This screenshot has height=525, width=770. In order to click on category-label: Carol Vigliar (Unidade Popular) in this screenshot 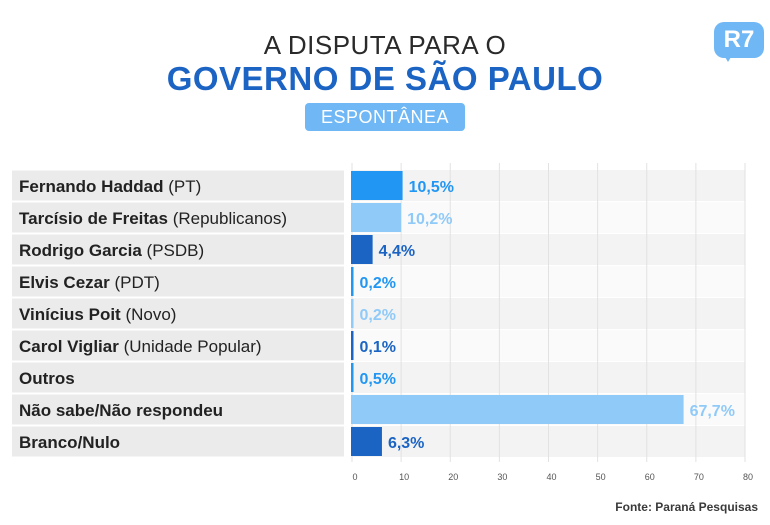, I will do `click(140, 346)`.